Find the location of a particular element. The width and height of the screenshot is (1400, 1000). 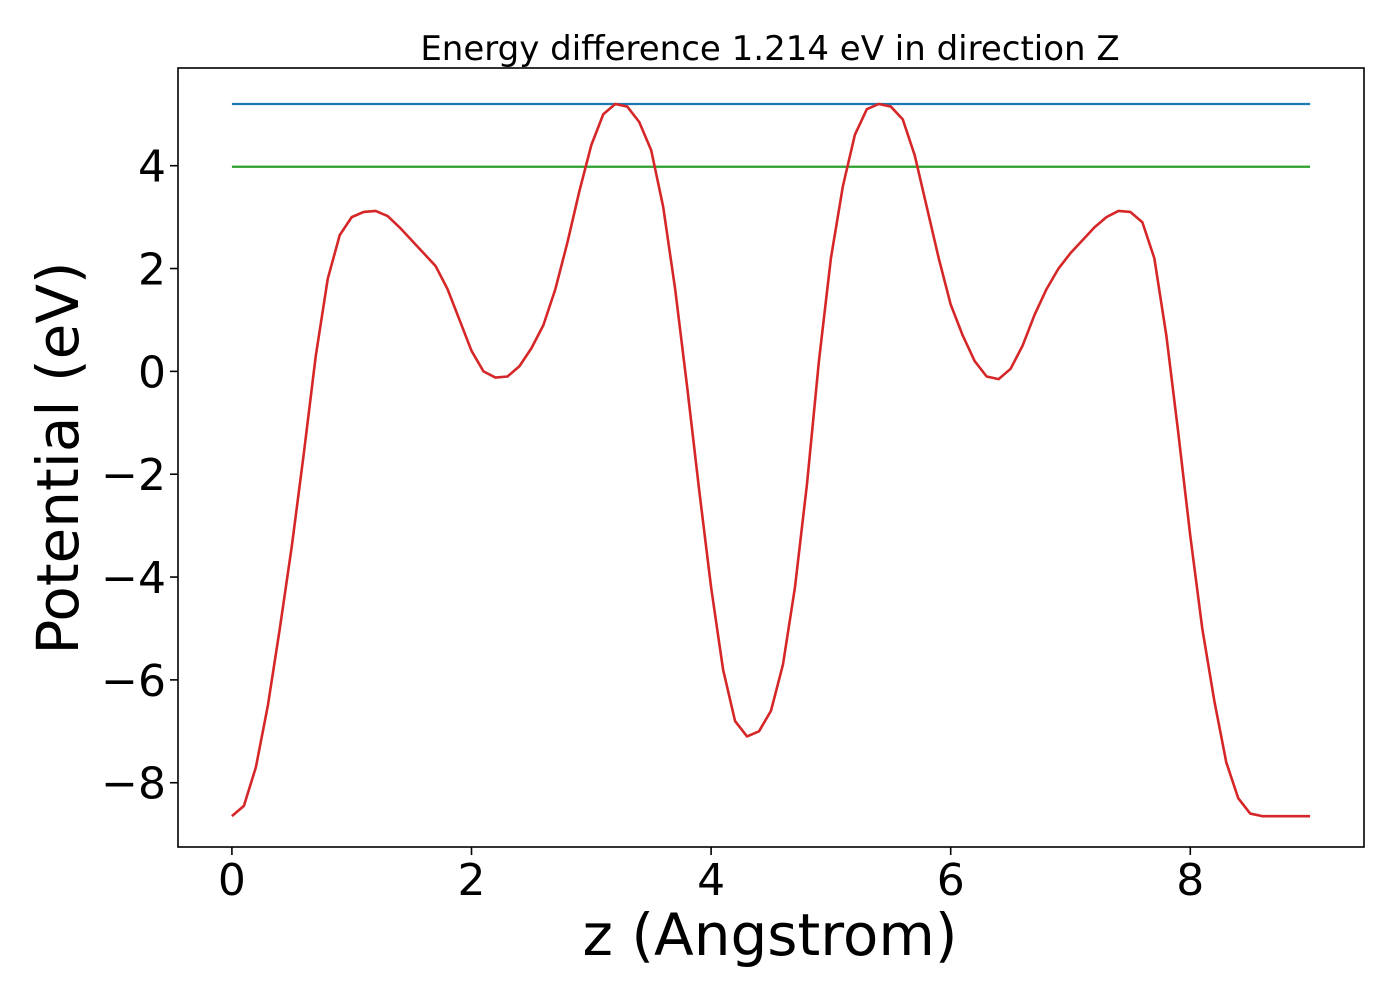

x-axis-label: z (Angstrom) is located at coordinates (770, 935).